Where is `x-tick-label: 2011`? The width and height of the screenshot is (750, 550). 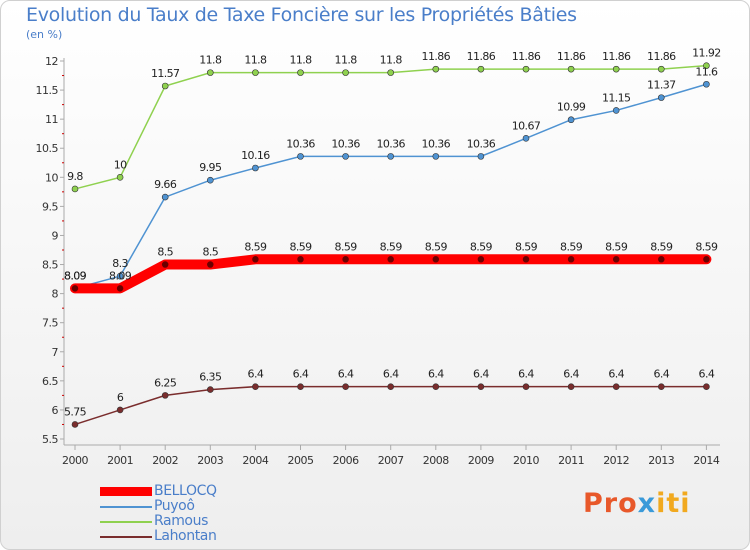 x-tick-label: 2011 is located at coordinates (571, 460).